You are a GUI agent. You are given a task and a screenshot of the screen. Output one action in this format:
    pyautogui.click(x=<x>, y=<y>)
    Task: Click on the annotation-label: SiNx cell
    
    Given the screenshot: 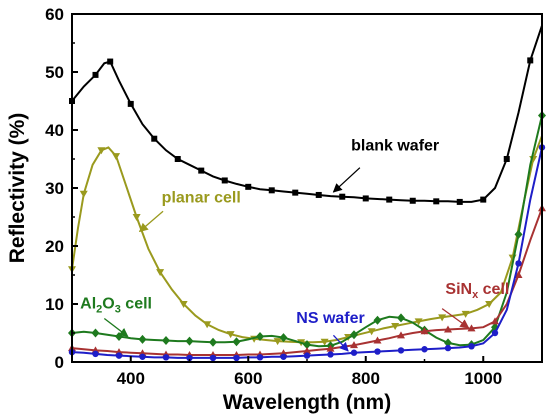 What is the action you would take?
    pyautogui.click(x=477, y=291)
    